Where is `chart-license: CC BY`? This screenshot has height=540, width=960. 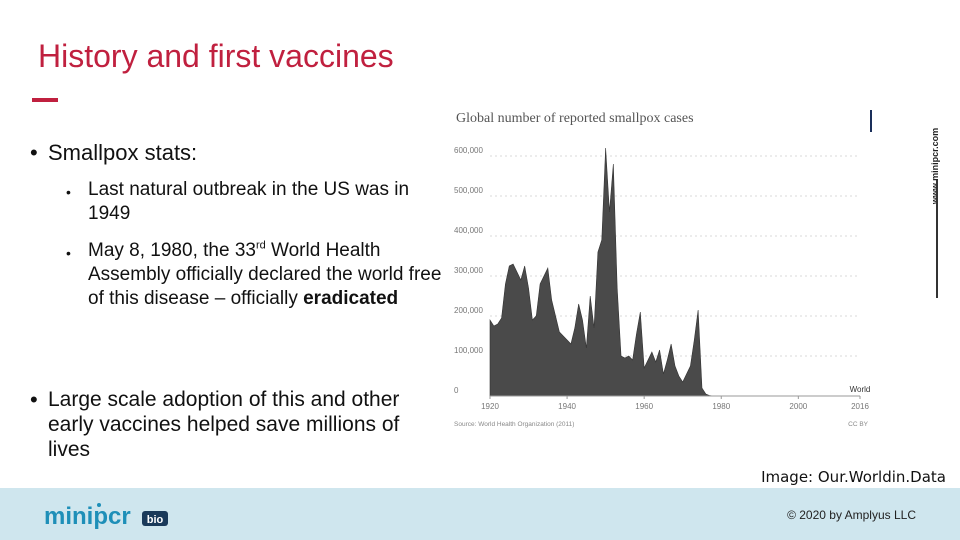 chart-license: CC BY is located at coordinates (858, 424).